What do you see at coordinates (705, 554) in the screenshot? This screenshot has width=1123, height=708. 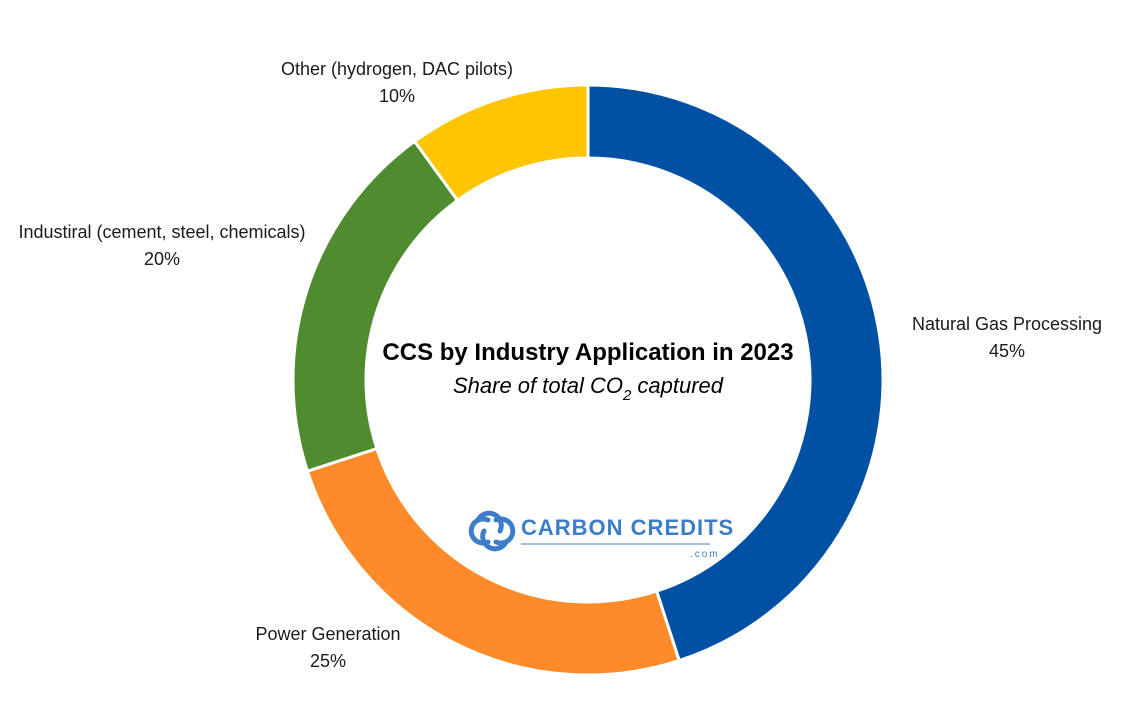 I see `logo-suffix: .com` at bounding box center [705, 554].